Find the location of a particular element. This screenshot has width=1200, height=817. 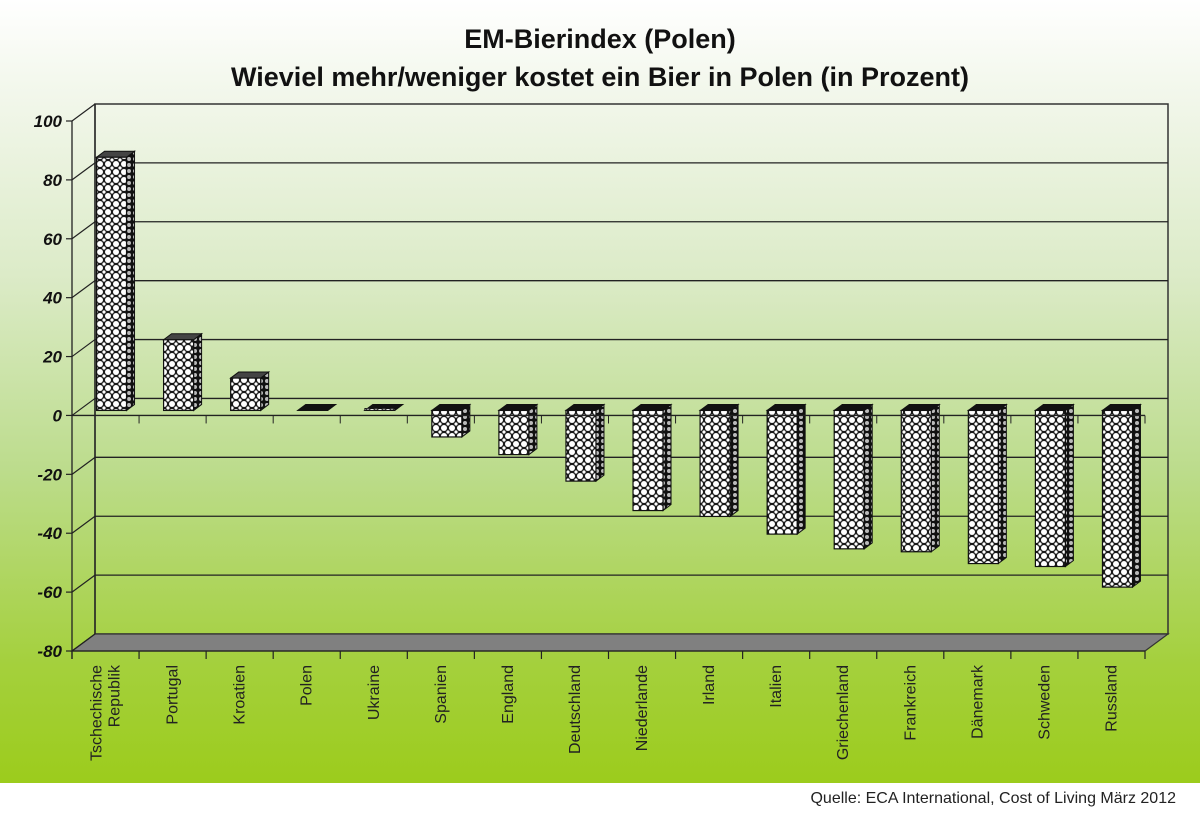

x-tick-label: Italien is located at coordinates (776, 686).